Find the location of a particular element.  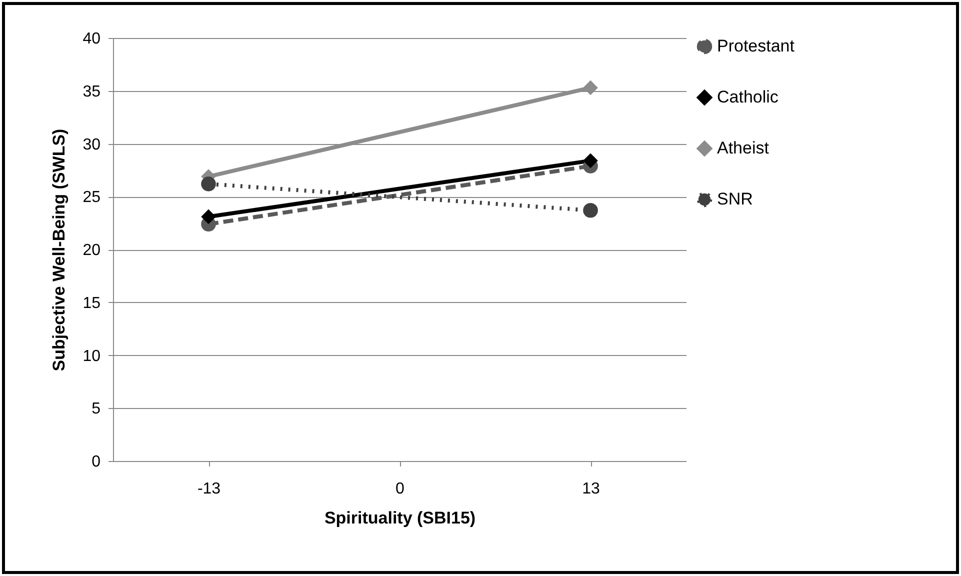

legend-label: Protestant is located at coordinates (756, 46).